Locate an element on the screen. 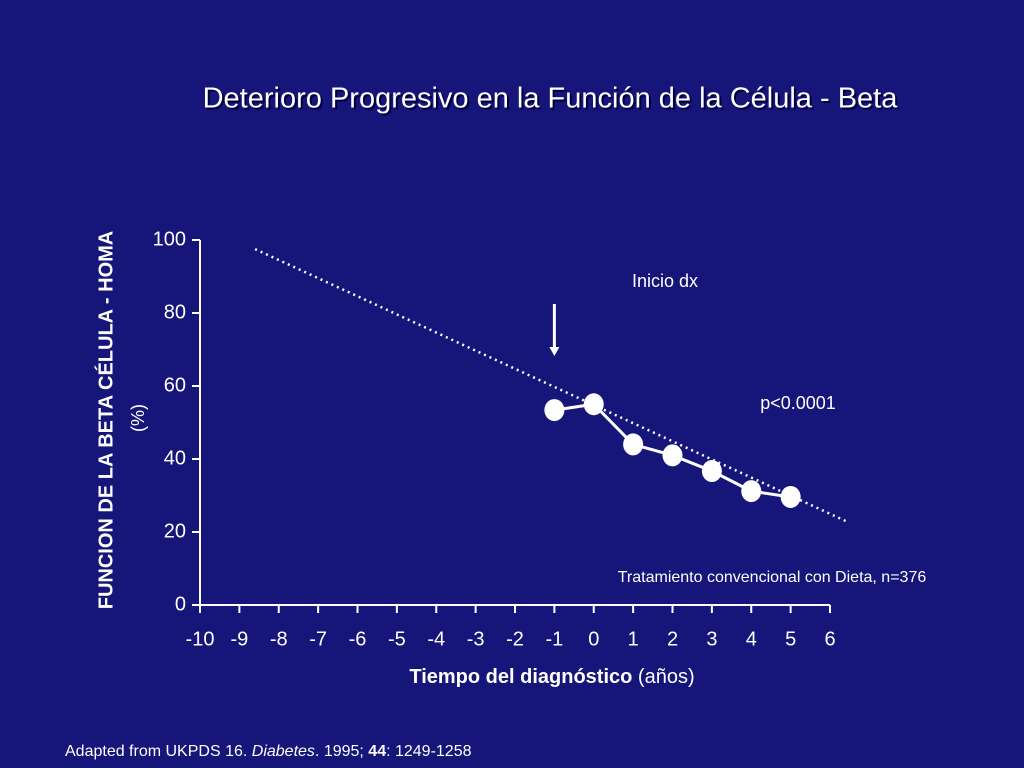 This screenshot has width=1024, height=768. y-tick-label: 60 is located at coordinates (175, 385).